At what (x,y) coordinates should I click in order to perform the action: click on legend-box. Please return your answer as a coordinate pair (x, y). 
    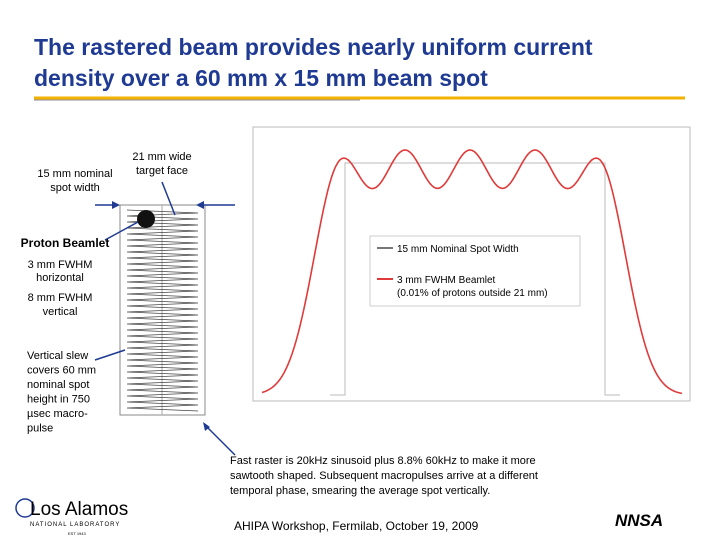
    Looking at the image, I should click on (475, 271).